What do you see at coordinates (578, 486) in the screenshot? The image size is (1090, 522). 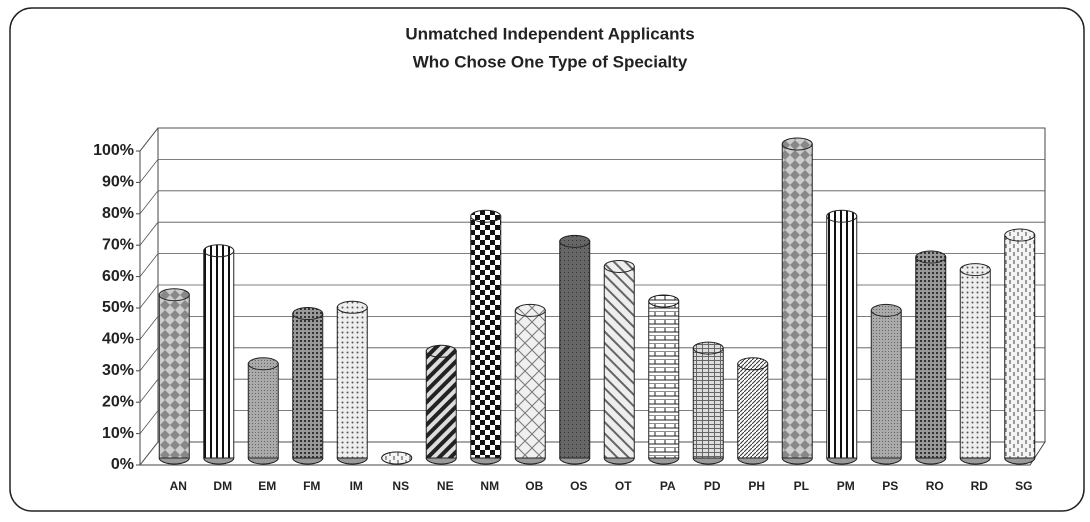 I see `x-tick-label: OS` at bounding box center [578, 486].